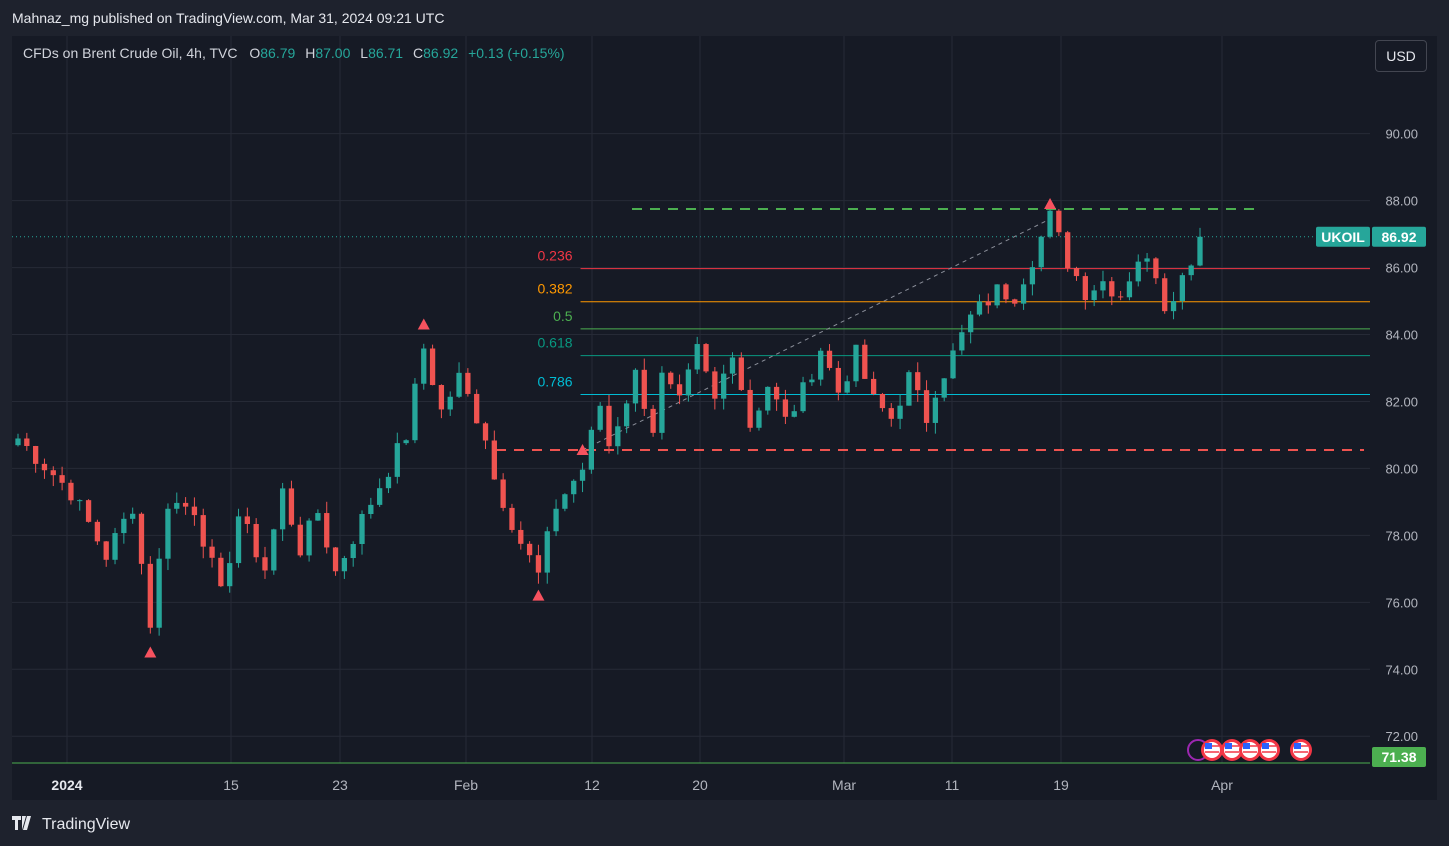 This screenshot has height=846, width=1449. What do you see at coordinates (66, 785) in the screenshot?
I see `x-tick-label: 2024` at bounding box center [66, 785].